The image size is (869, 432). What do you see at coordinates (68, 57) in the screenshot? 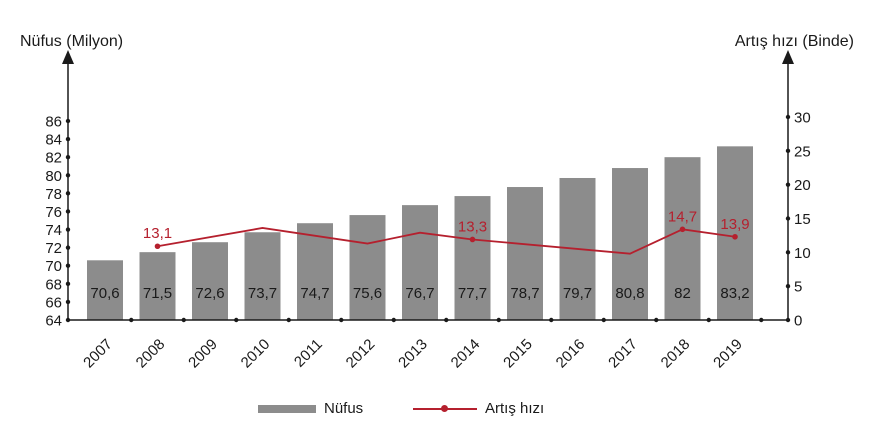
I see `left-axis-arrow` at bounding box center [68, 57].